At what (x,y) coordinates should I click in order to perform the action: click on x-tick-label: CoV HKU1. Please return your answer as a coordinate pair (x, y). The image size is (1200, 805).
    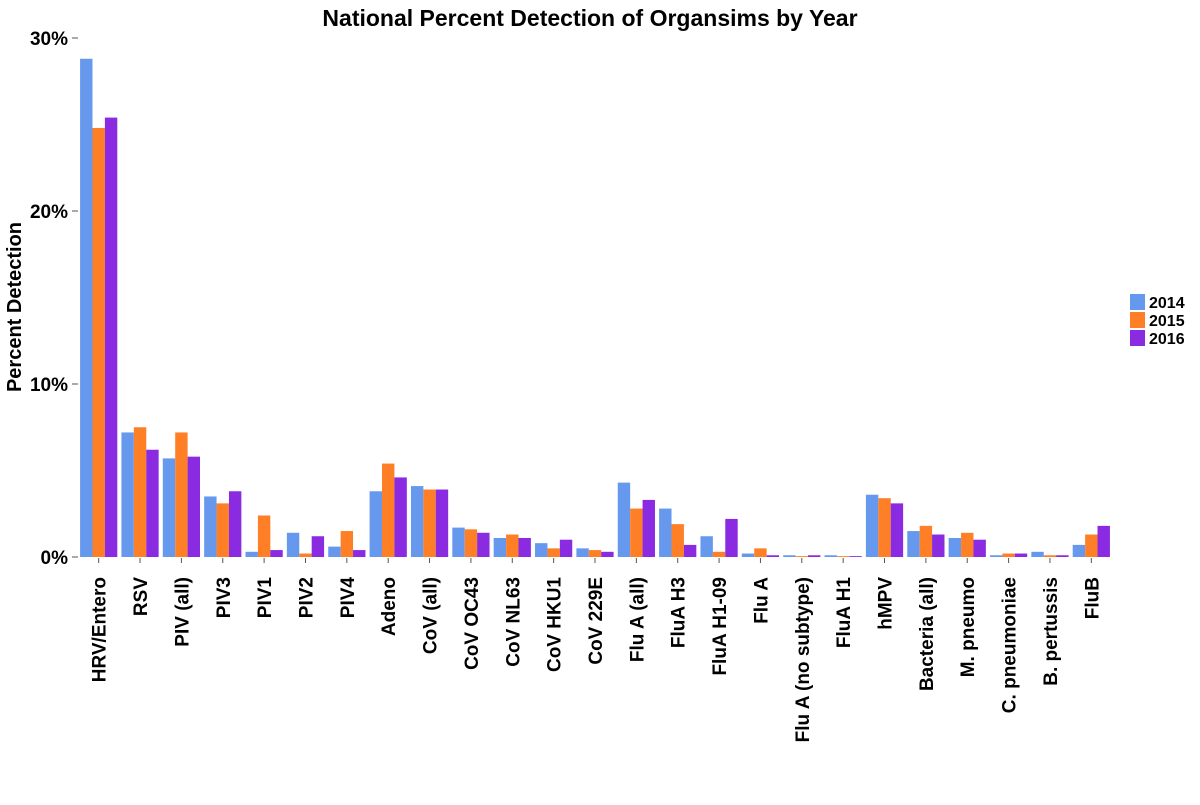
    Looking at the image, I should click on (555, 624).